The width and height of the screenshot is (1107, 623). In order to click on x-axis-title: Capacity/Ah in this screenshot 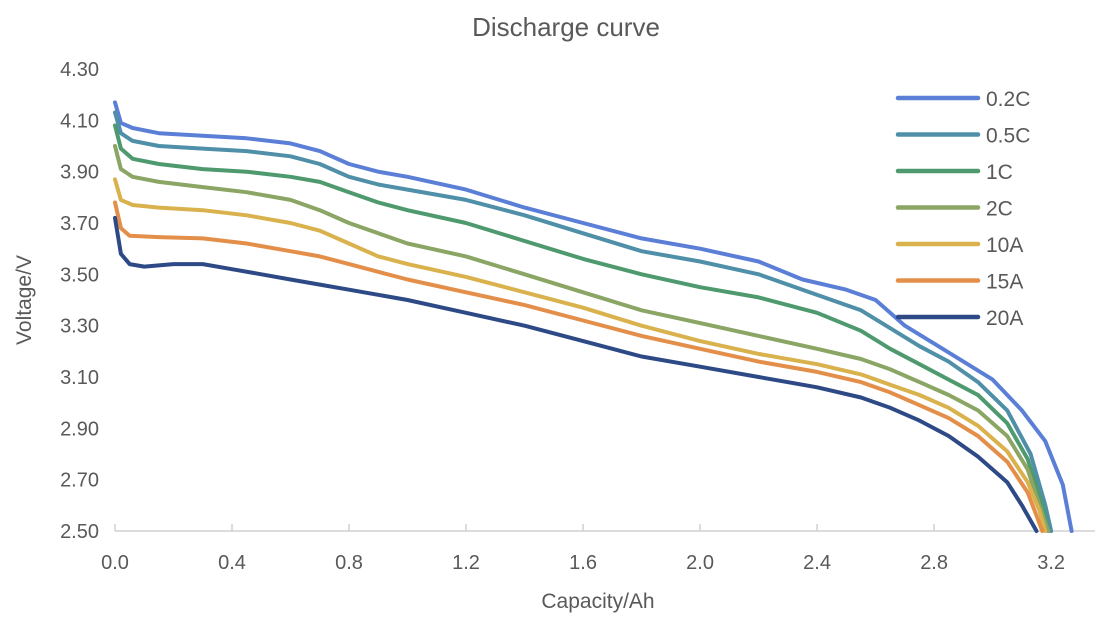, I will do `click(597, 601)`.